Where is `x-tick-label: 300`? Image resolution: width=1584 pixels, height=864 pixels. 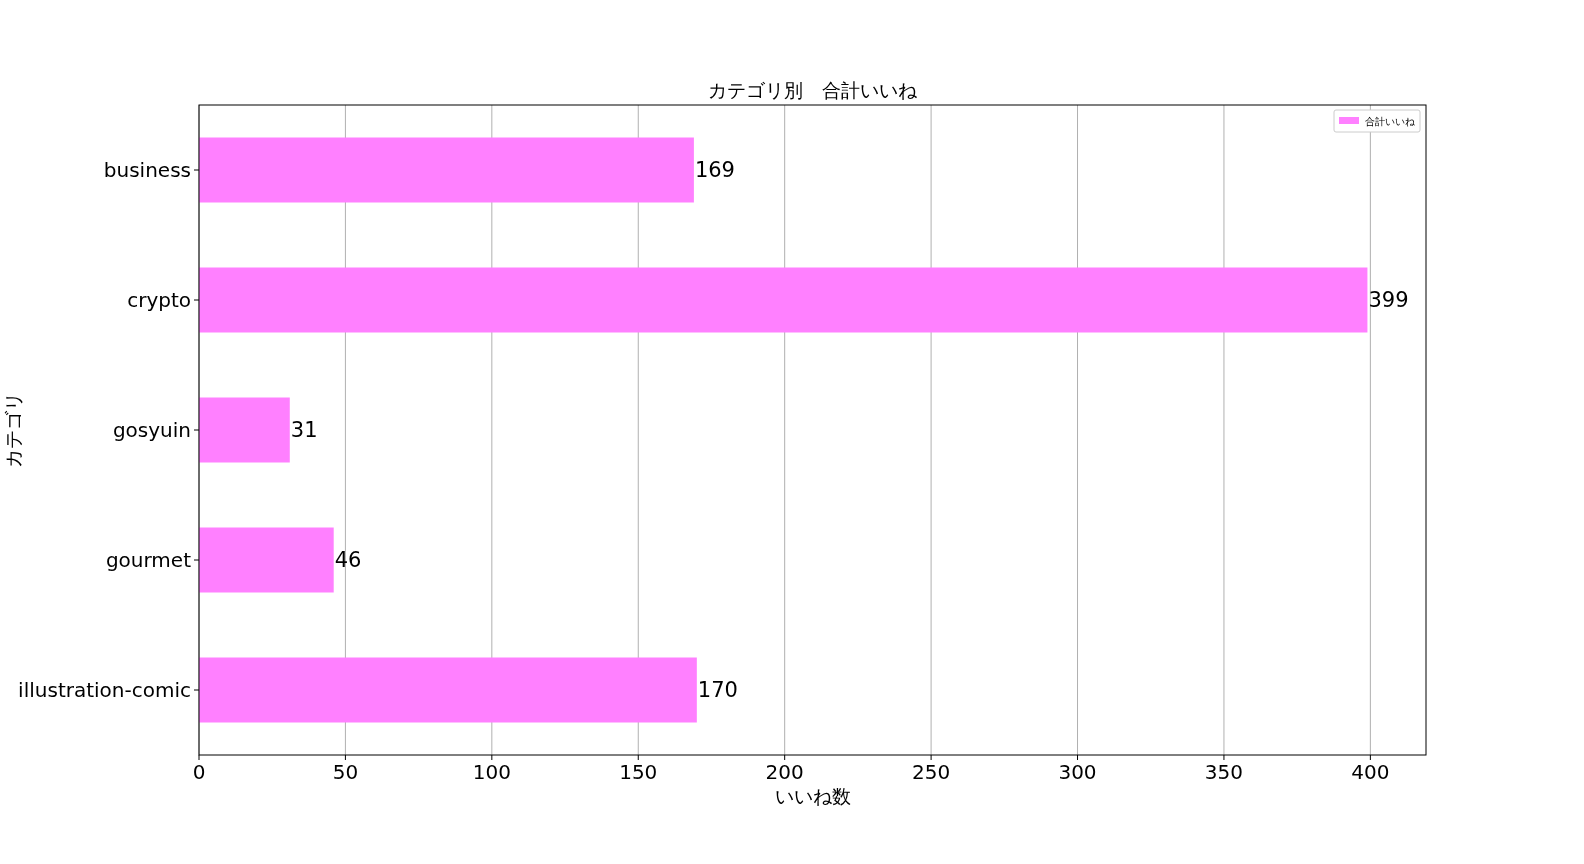 x-tick-label: 300 is located at coordinates (1077, 772).